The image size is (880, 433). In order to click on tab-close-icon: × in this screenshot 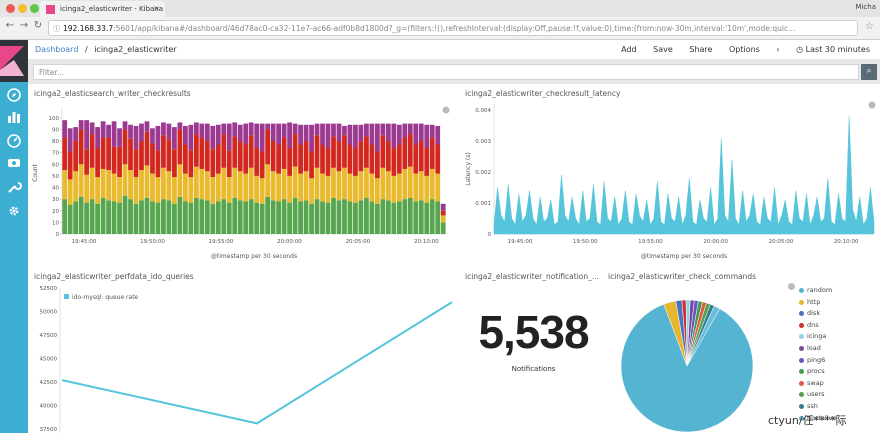, I will do `click(156, 8)`.